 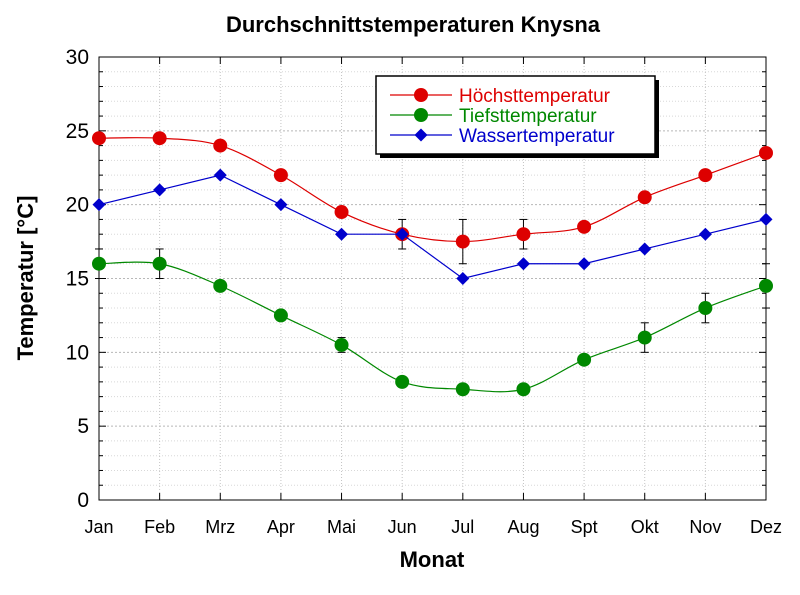 What do you see at coordinates (421, 135) in the screenshot?
I see `legend-marker-diamond` at bounding box center [421, 135].